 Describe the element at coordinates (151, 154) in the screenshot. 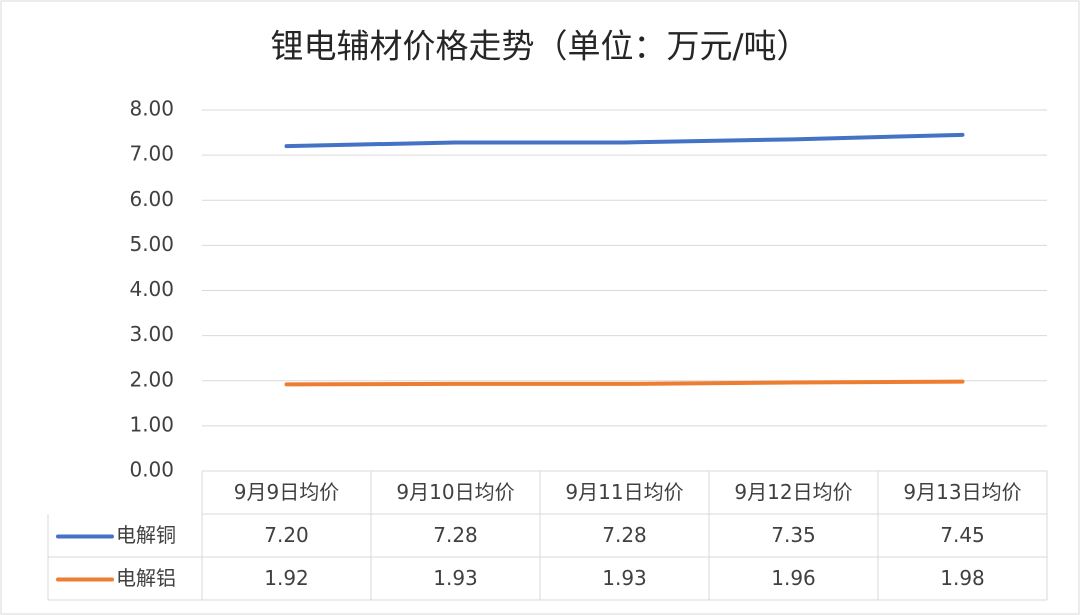

I see `y-tick-label: 7.00` at that location.